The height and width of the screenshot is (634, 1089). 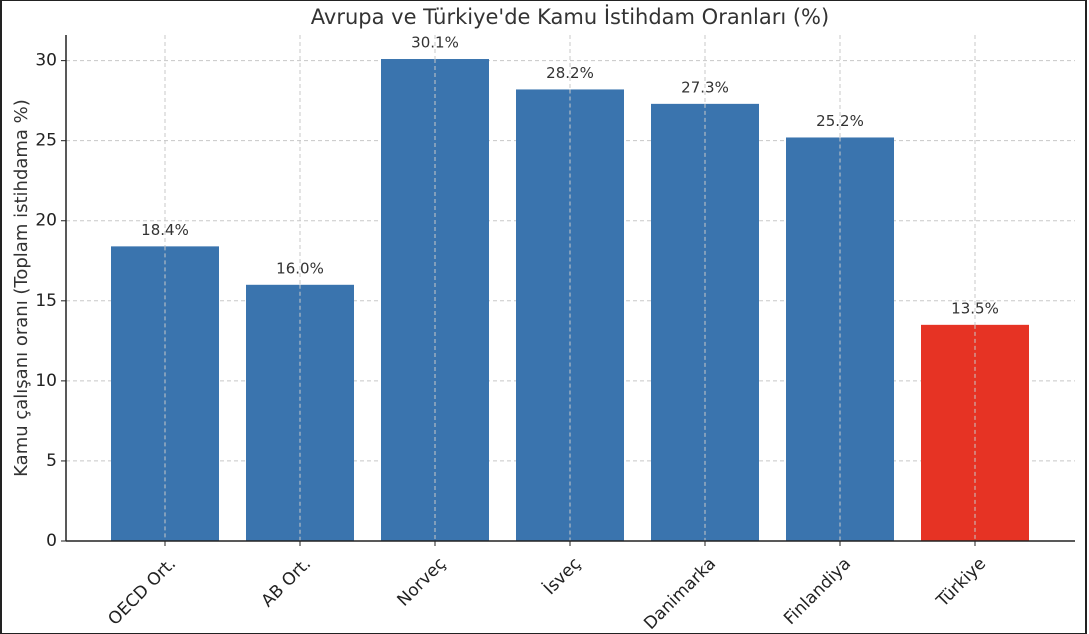 I want to click on value-label: 13.5%, so click(x=975, y=308).